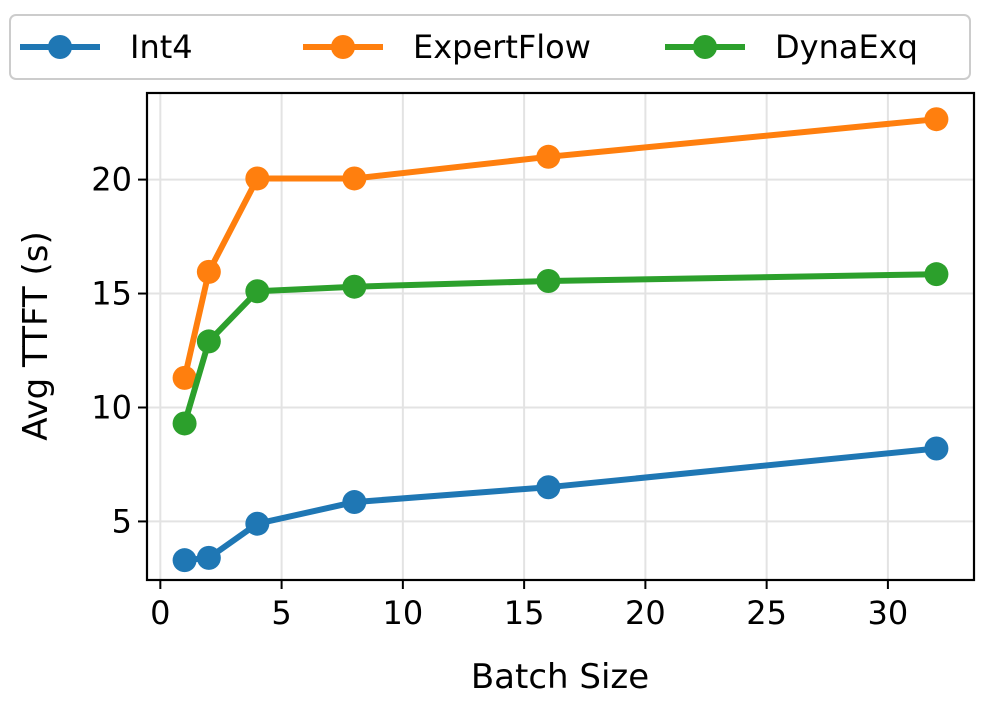 The image size is (988, 706). What do you see at coordinates (343, 47) in the screenshot?
I see `legend-marker-expertflow` at bounding box center [343, 47].